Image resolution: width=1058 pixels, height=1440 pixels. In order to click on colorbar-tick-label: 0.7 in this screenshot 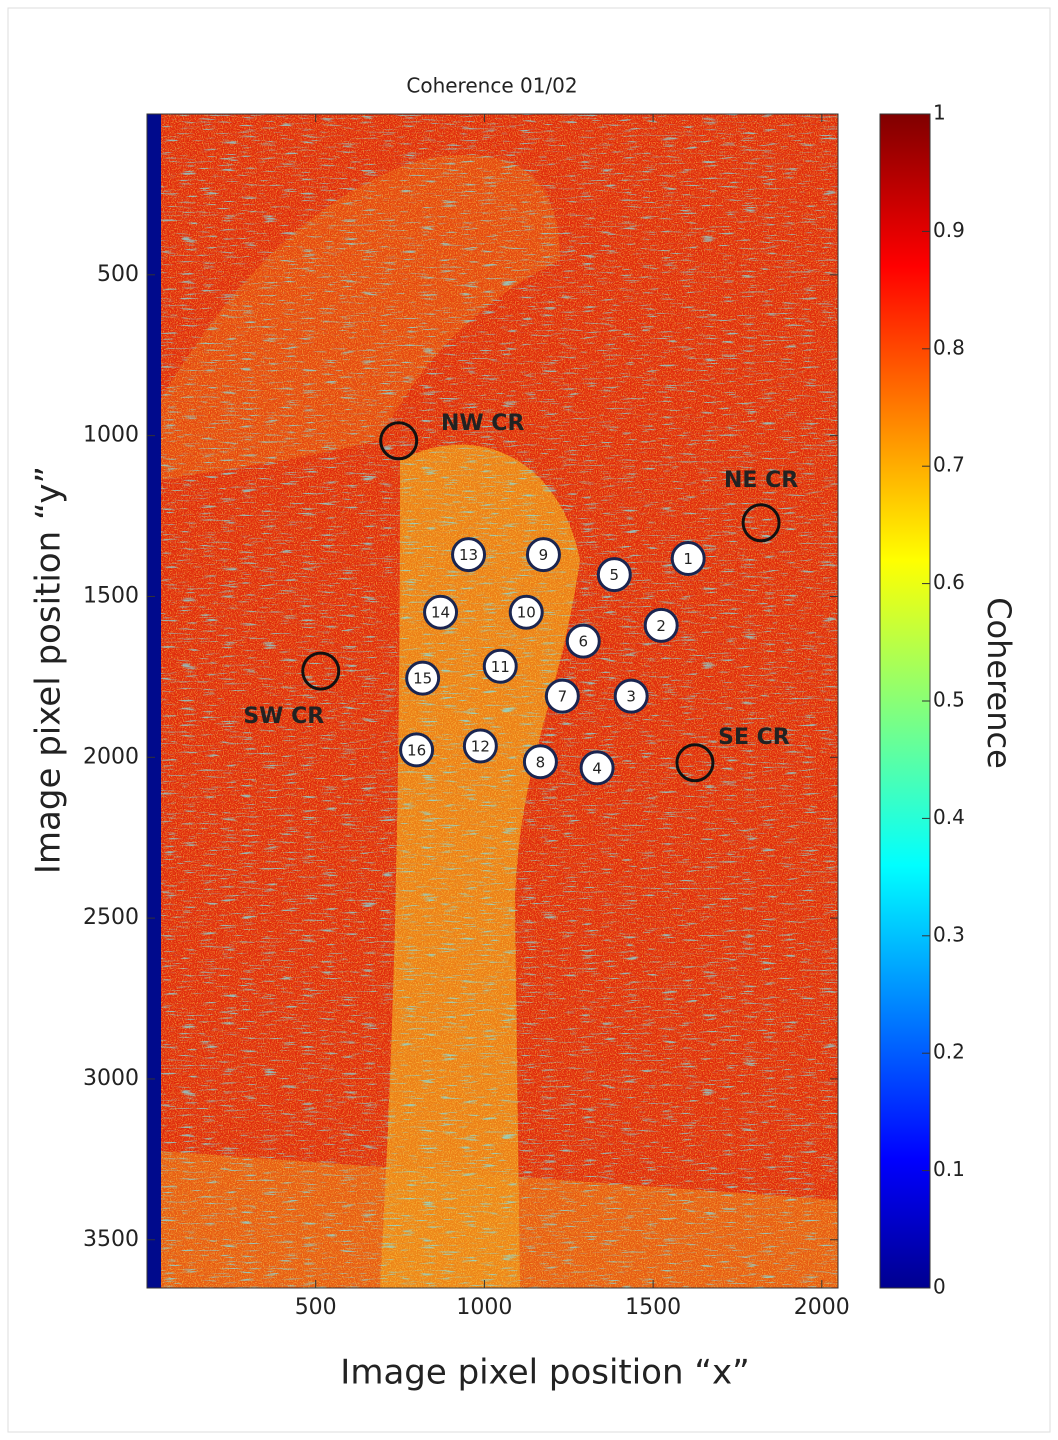, I will do `click(949, 465)`.